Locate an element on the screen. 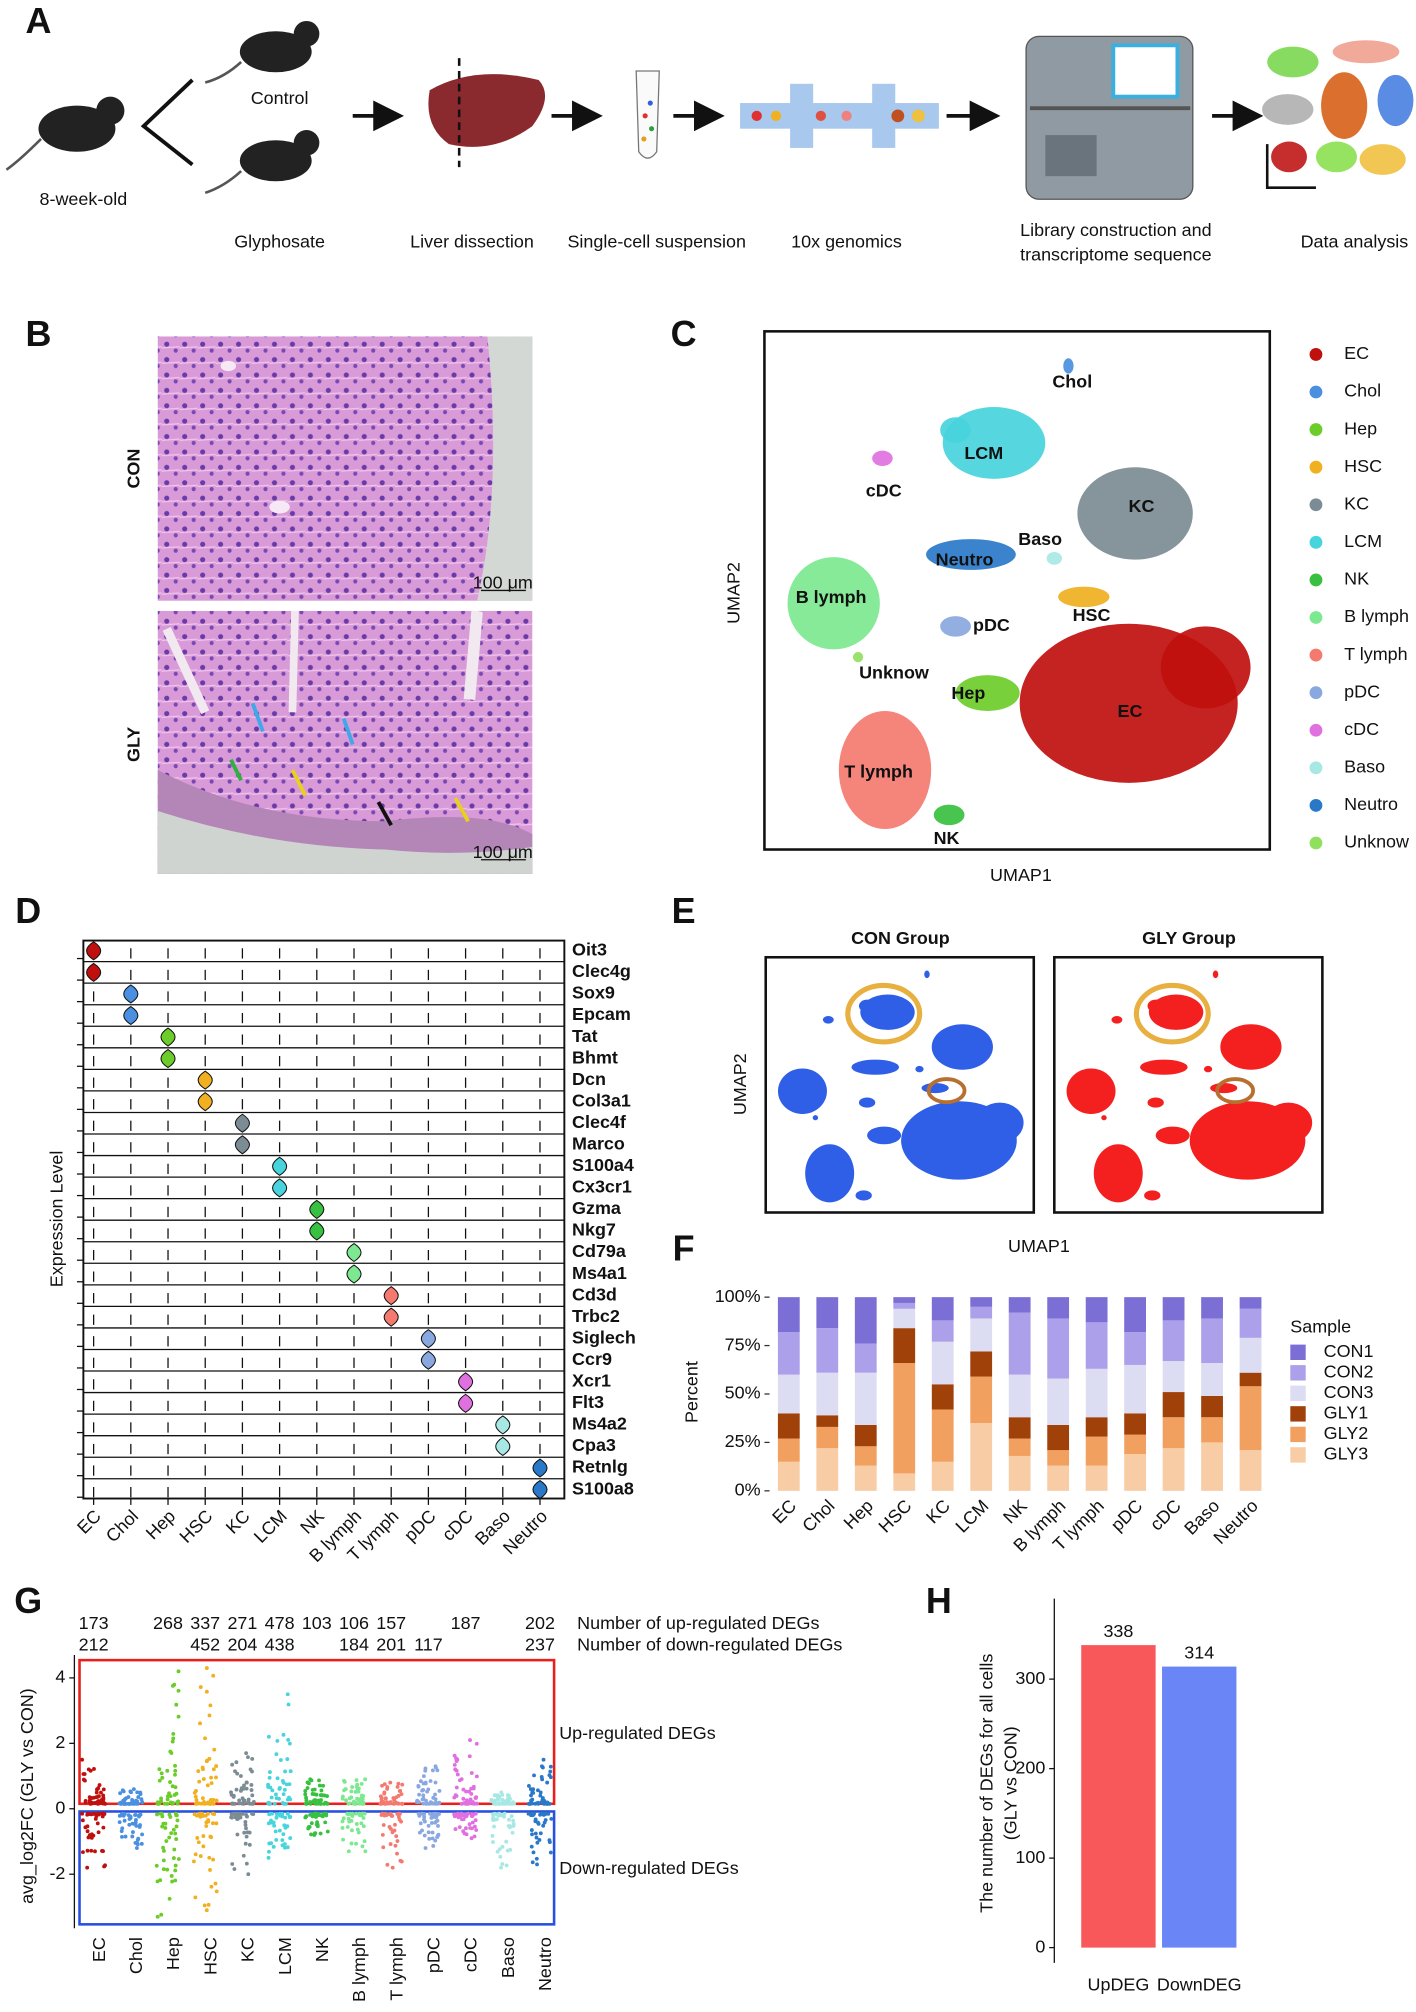 Image resolution: width=1416 pixels, height=2012 pixels. y-tick-label: 0 is located at coordinates (60, 1808).